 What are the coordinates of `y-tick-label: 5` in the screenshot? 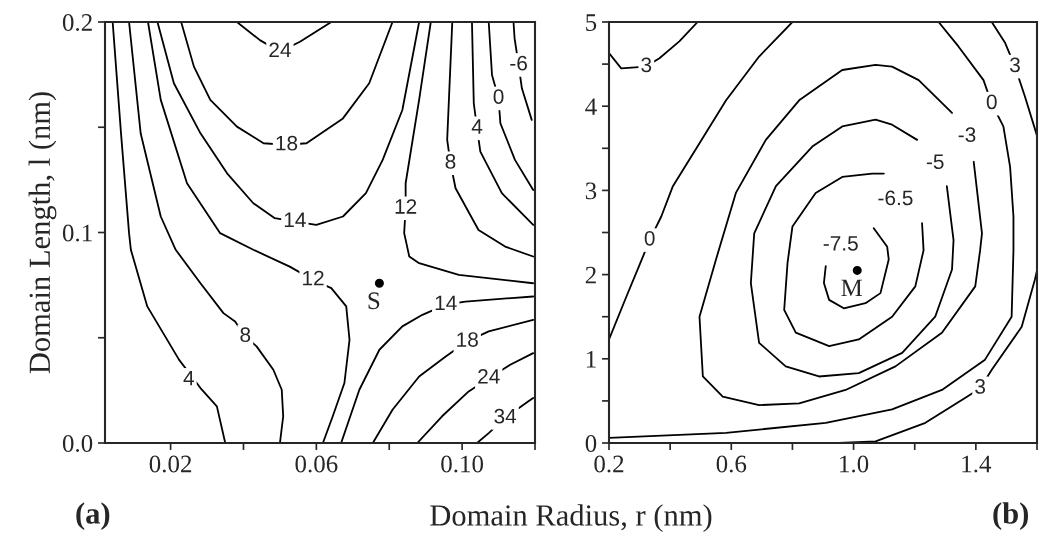 It's located at (591, 22).